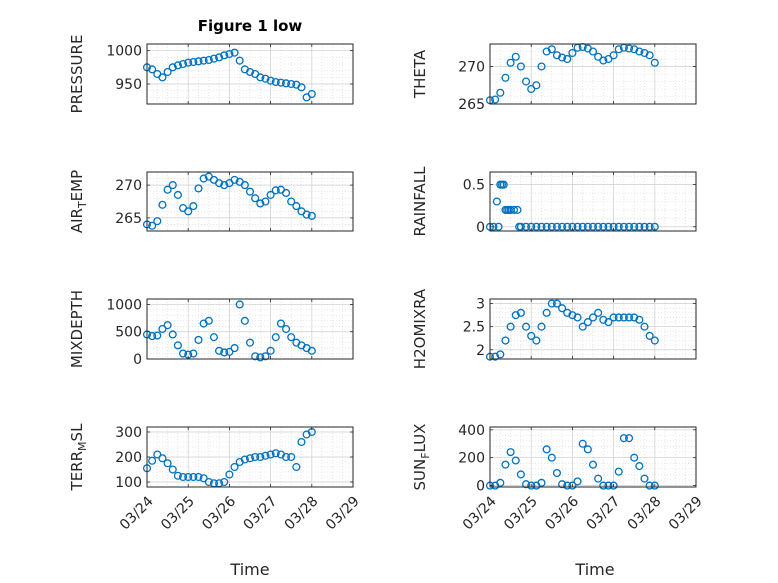 The image size is (778, 583). I want to click on subplot-1: 950 1000 PRESSURE, so click(211, 74).